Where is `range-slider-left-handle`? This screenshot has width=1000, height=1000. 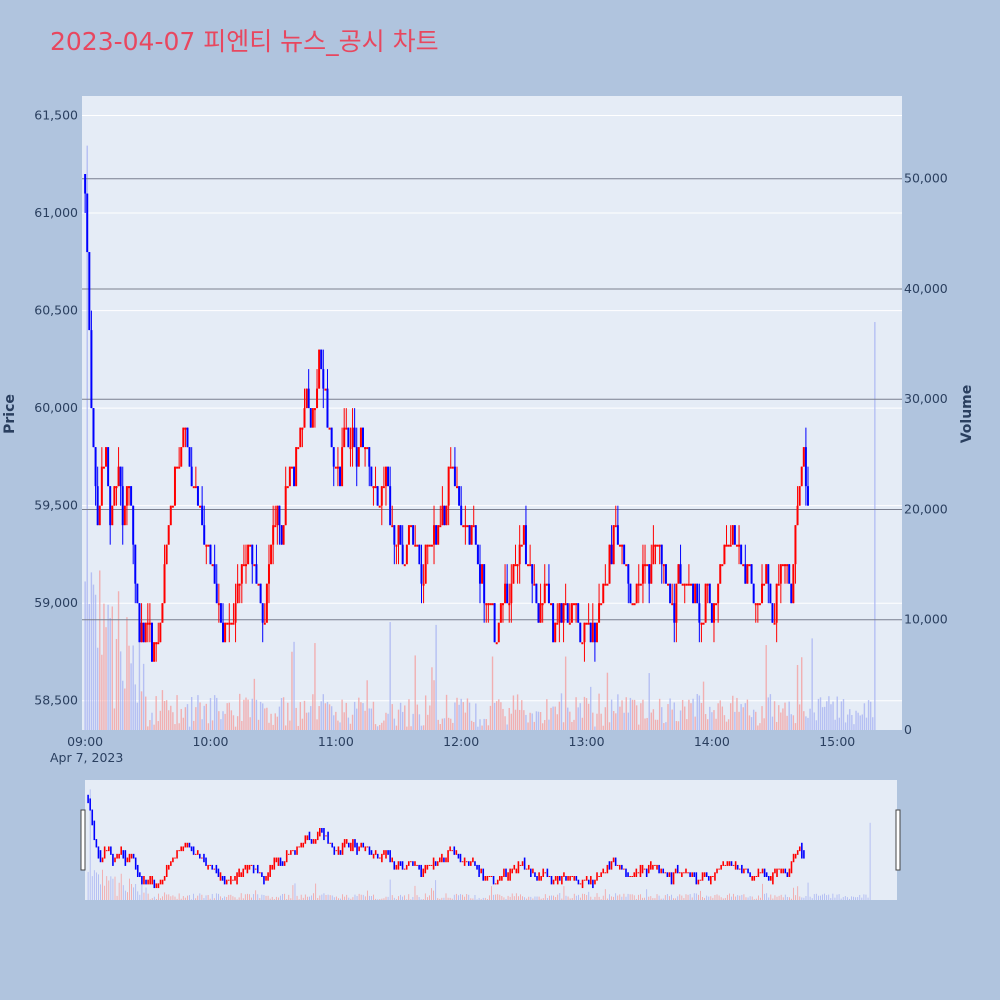 range-slider-left-handle is located at coordinates (83, 840).